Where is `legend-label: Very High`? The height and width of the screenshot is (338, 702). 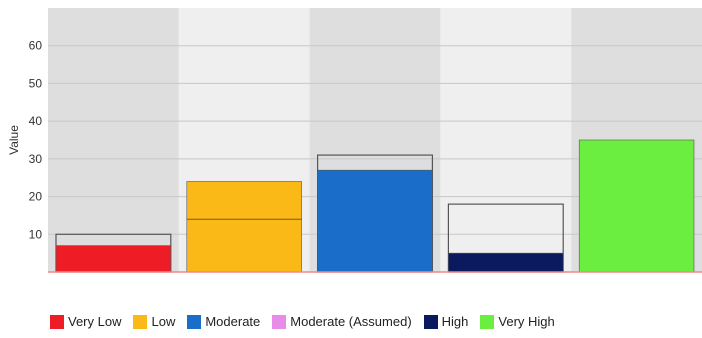 legend-label: Very High is located at coordinates (526, 321).